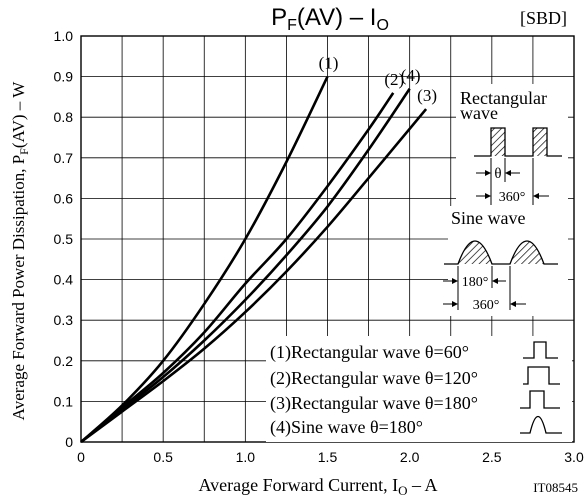 This screenshot has width=584, height=496. What do you see at coordinates (64, 158) in the screenshot?
I see `y-tick-label: 0.7` at bounding box center [64, 158].